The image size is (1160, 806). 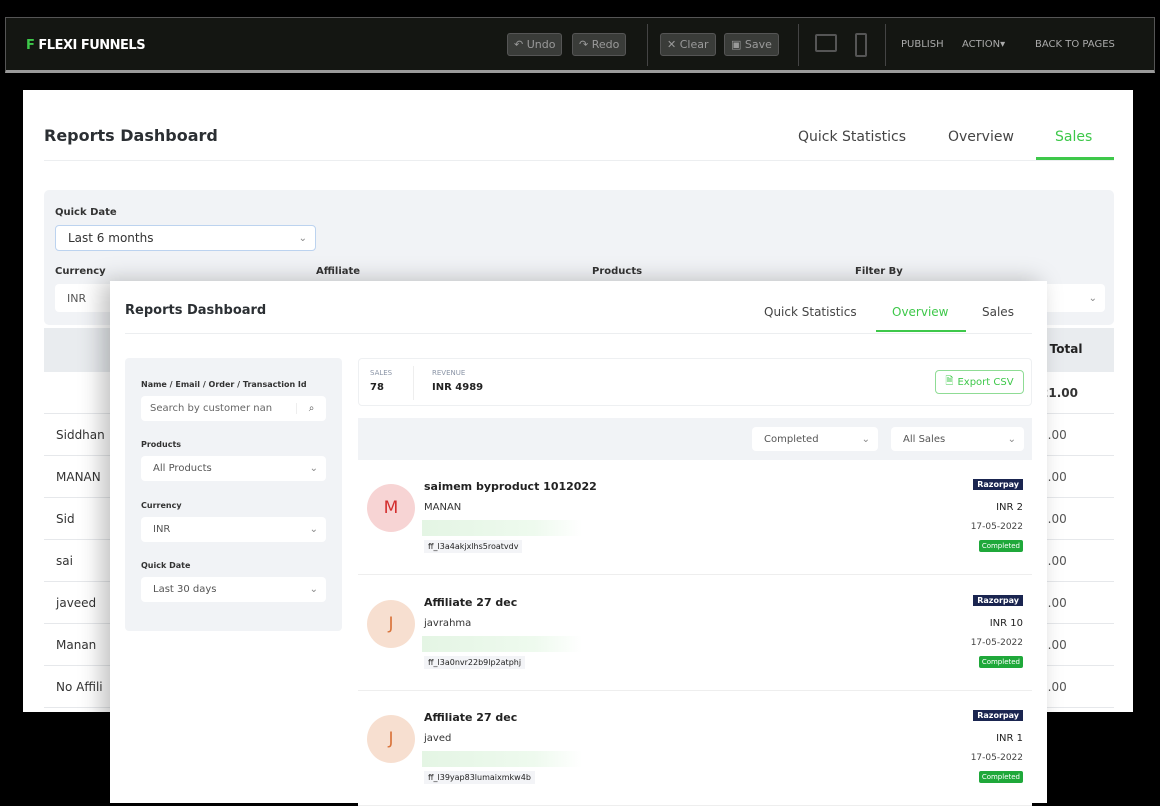 I want to click on quick-date-select: Last 6 months ⌄, so click(x=185, y=238).